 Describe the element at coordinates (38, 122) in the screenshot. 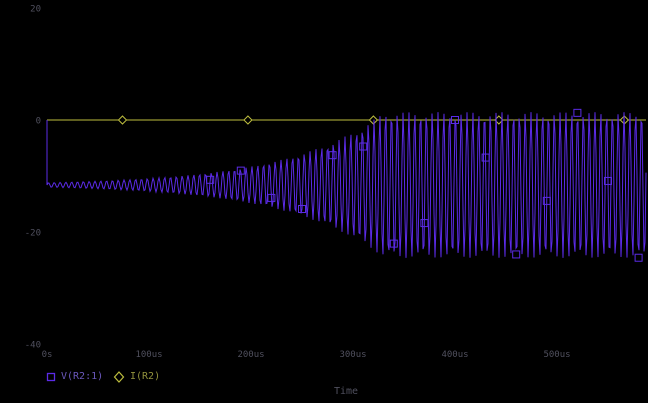

I see `y-tick-label: 0` at that location.